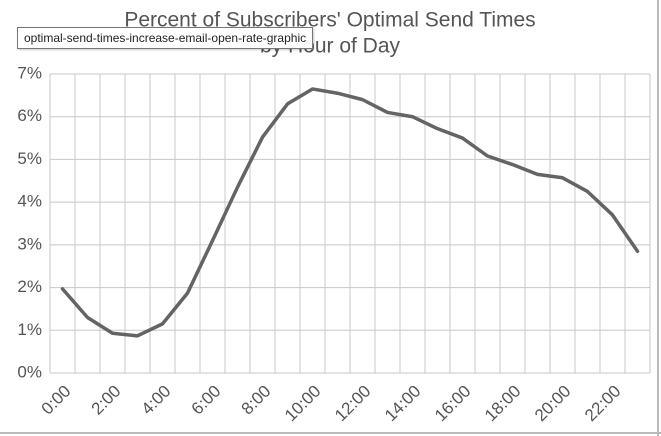 This screenshot has width=661, height=436. I want to click on y-tick-label: 4%, so click(29, 201).